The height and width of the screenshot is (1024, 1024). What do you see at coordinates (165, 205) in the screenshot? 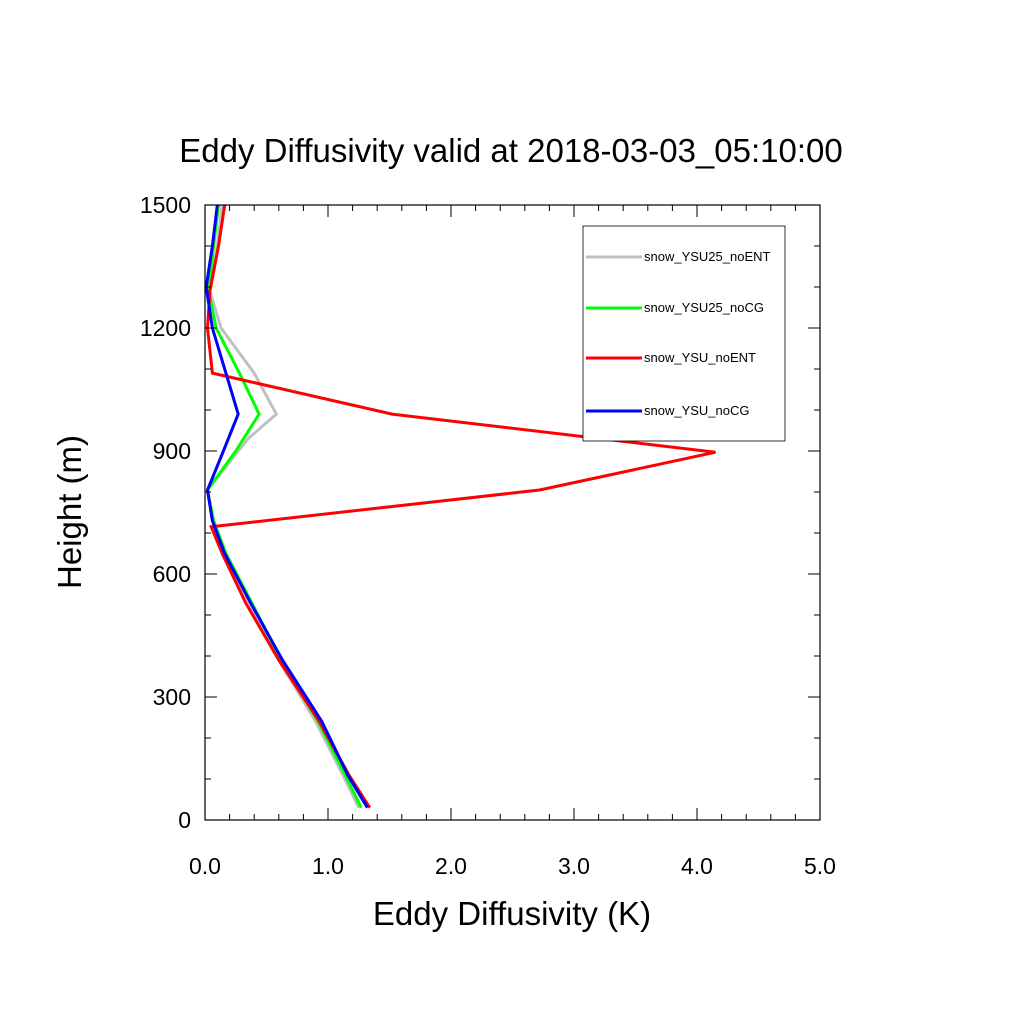
I see `y-tick-label: 1500` at bounding box center [165, 205].